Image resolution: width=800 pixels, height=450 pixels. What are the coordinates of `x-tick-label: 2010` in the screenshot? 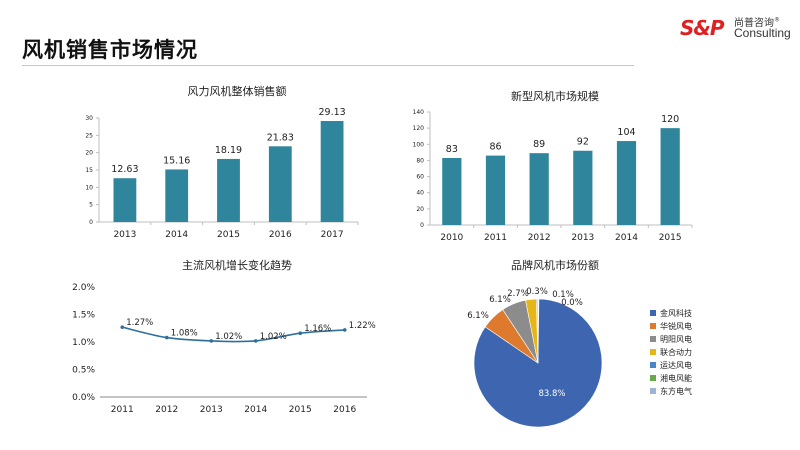 It's located at (451, 238).